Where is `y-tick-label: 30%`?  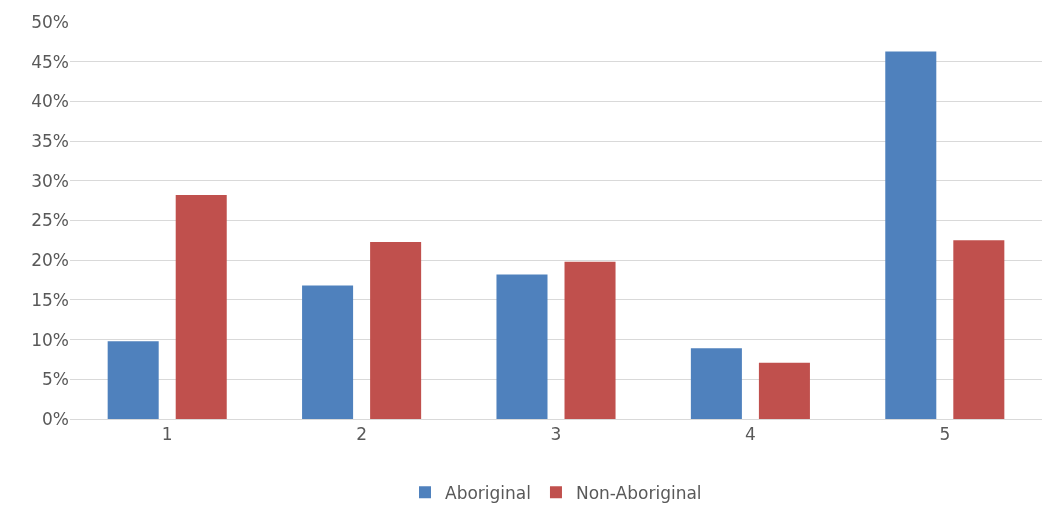
y-tick-label: 30% is located at coordinates (50, 180).